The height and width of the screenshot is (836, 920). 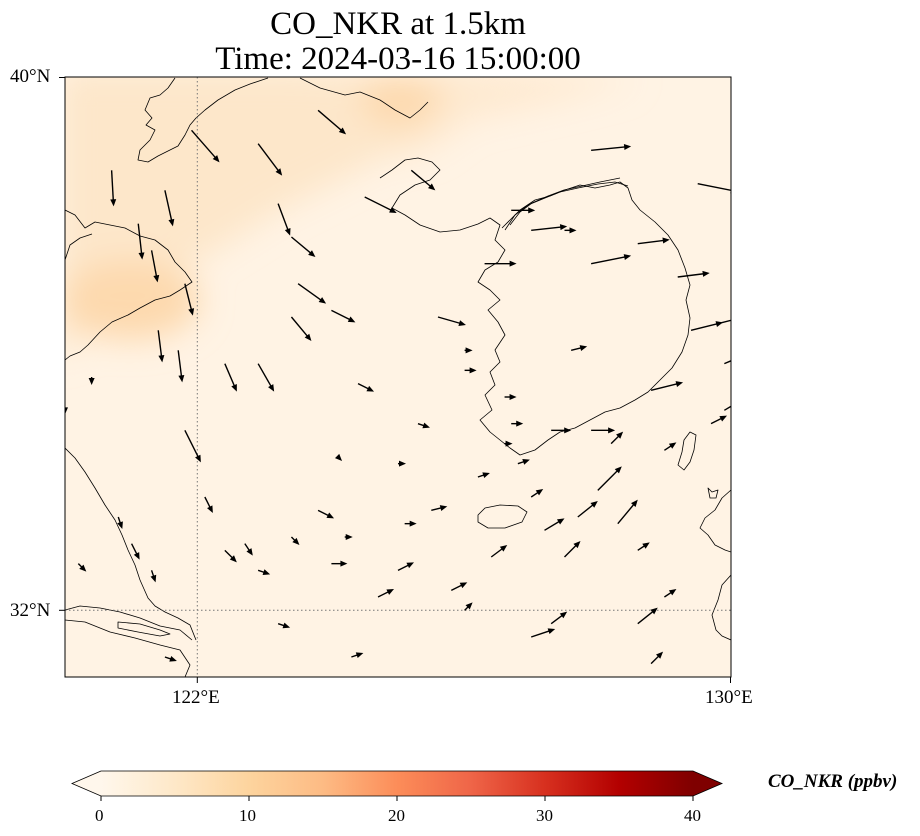 What do you see at coordinates (692, 815) in the screenshot?
I see `colorbar-tick-label-40: 40` at bounding box center [692, 815].